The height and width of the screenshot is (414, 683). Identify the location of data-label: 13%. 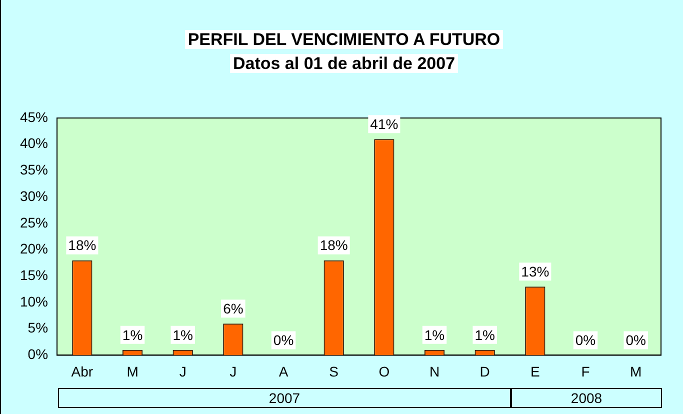
(535, 272).